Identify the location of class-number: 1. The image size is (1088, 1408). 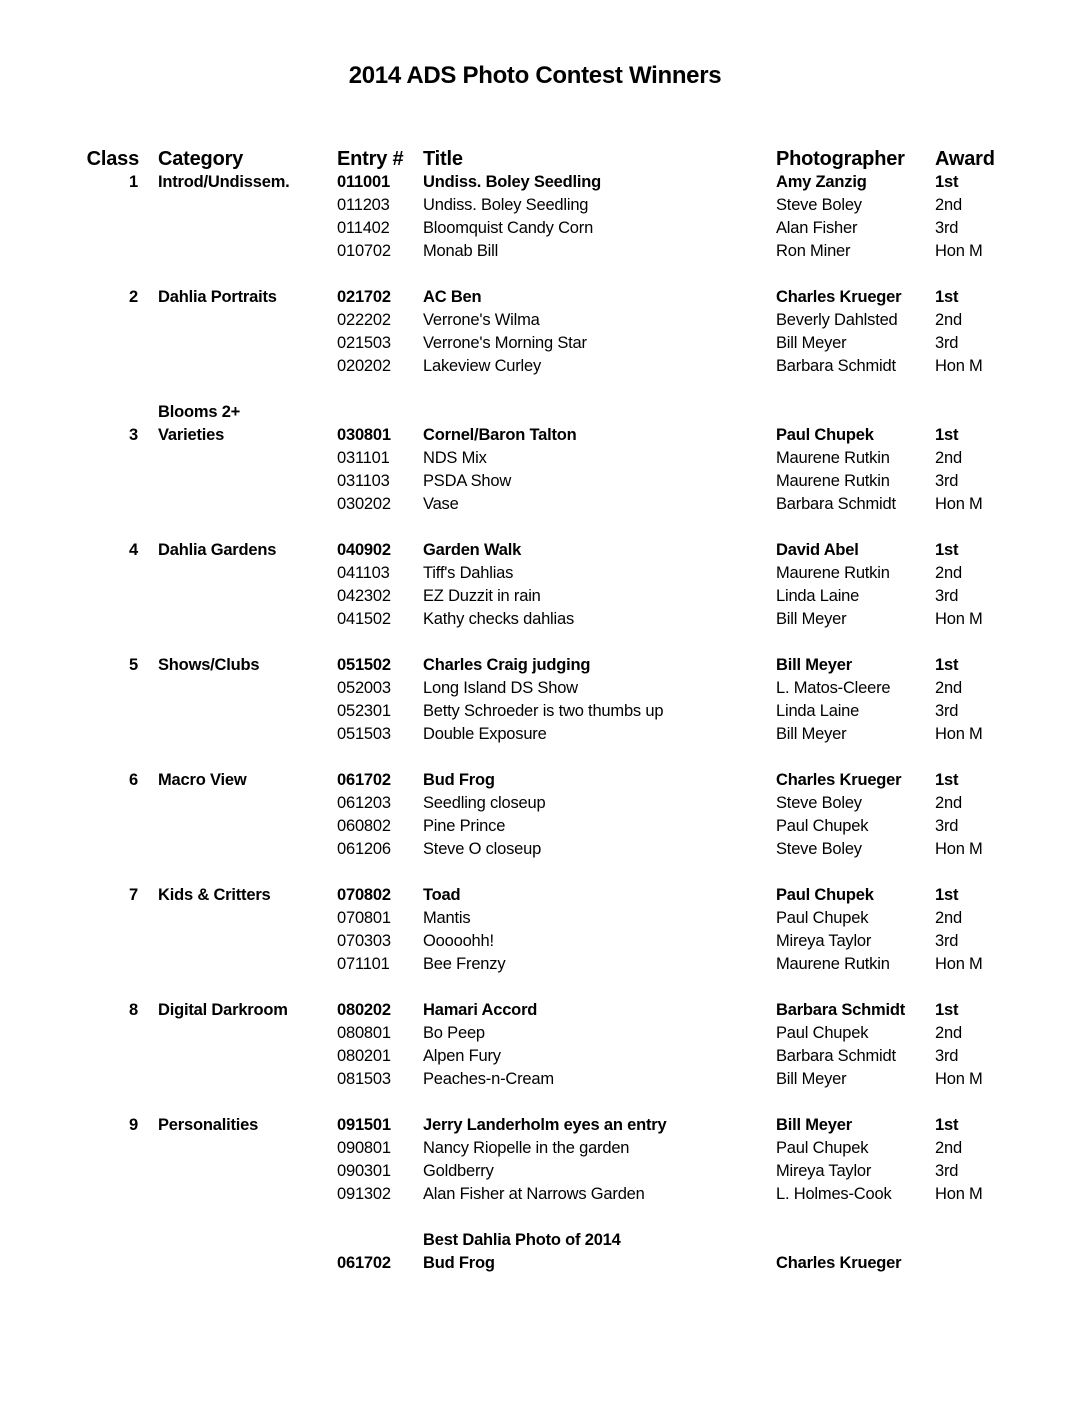
(133, 182).